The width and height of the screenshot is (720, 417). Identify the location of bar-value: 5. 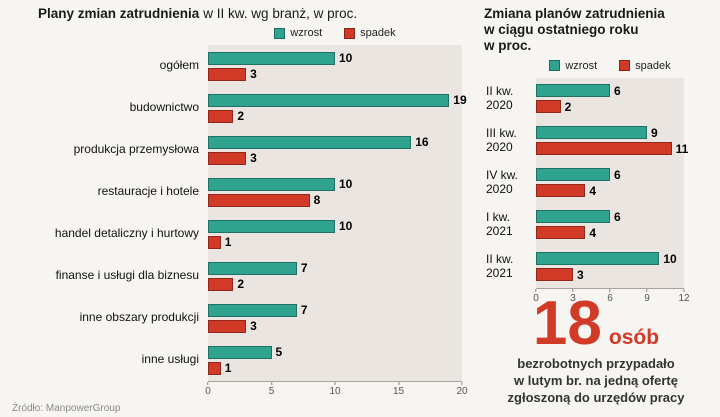
(279, 352).